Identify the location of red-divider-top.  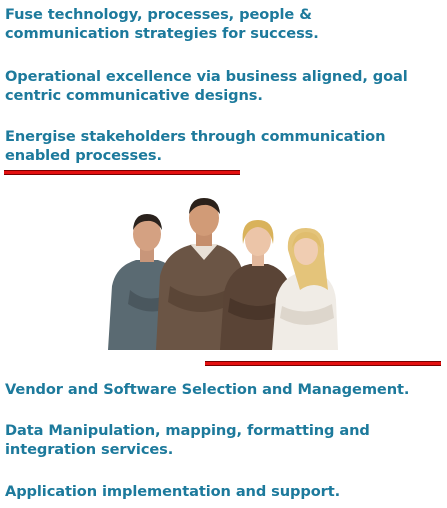
(122, 172).